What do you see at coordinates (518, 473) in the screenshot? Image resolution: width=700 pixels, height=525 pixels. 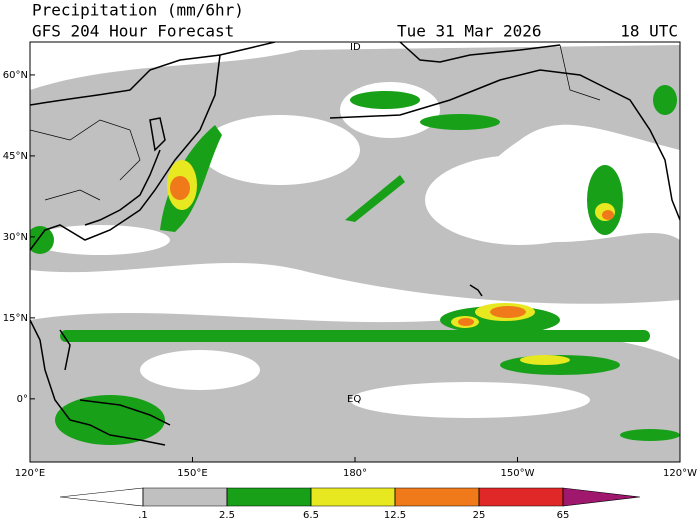 I see `lon-label: 150°W` at bounding box center [518, 473].